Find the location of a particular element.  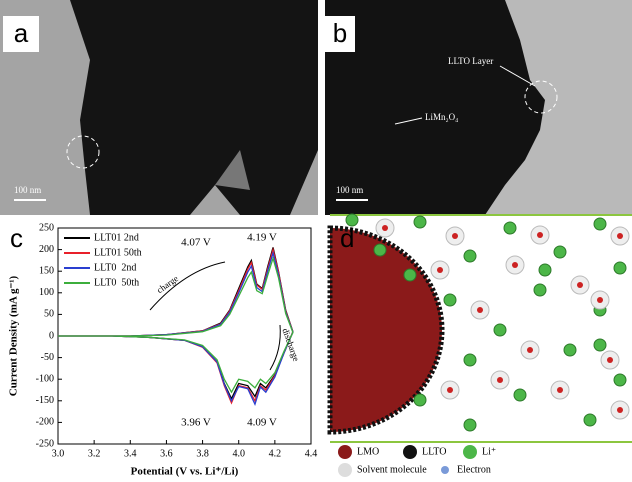

y-tick-label: 0 is located at coordinates (51, 335).